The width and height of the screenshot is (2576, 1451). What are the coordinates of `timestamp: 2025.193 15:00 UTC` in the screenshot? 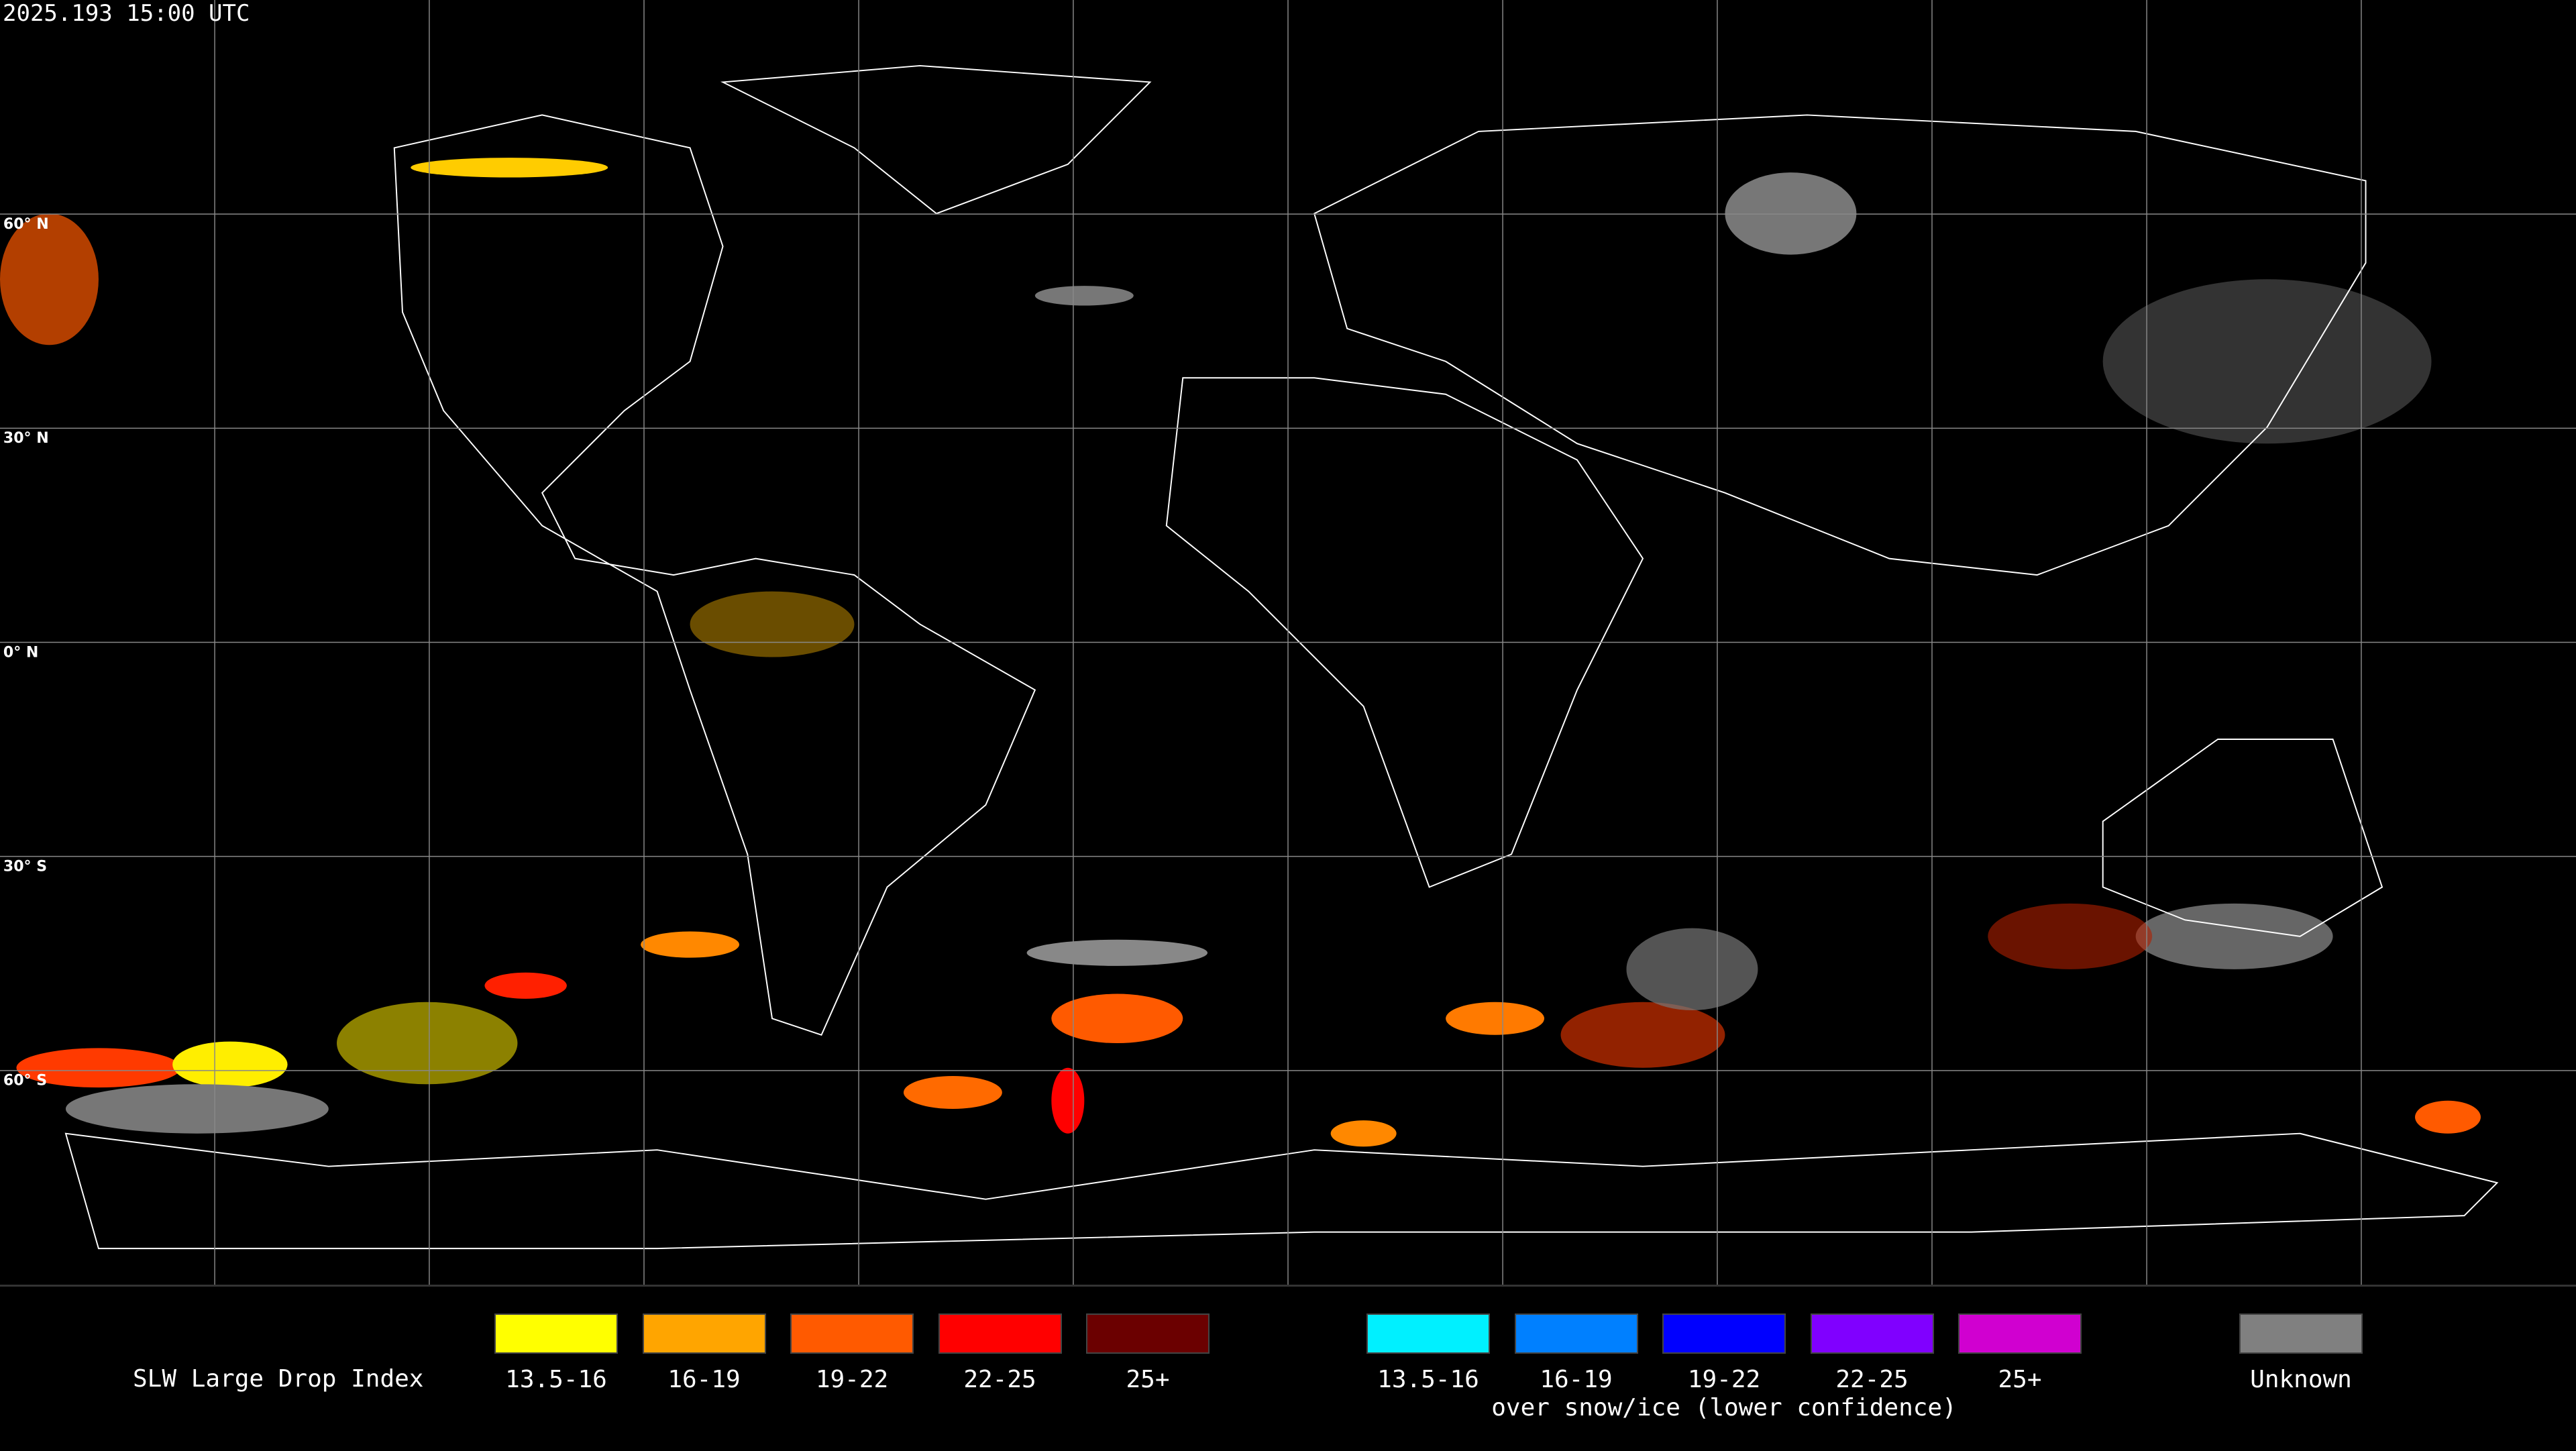 It's located at (126, 13).